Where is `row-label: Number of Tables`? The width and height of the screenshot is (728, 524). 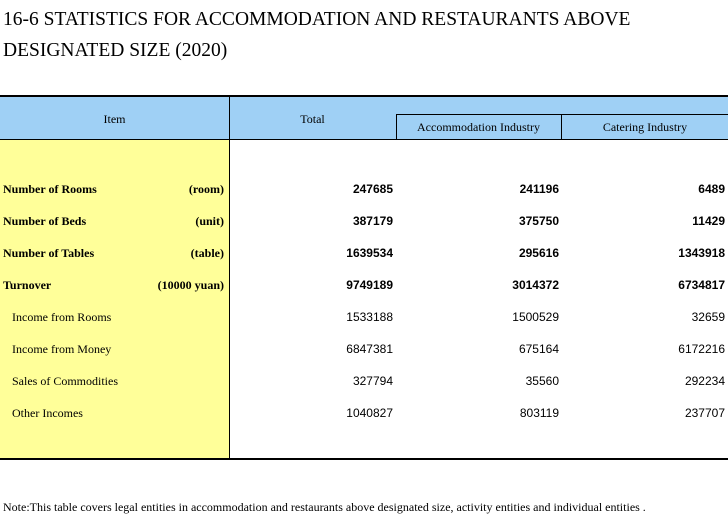
row-label: Number of Tables is located at coordinates (49, 253).